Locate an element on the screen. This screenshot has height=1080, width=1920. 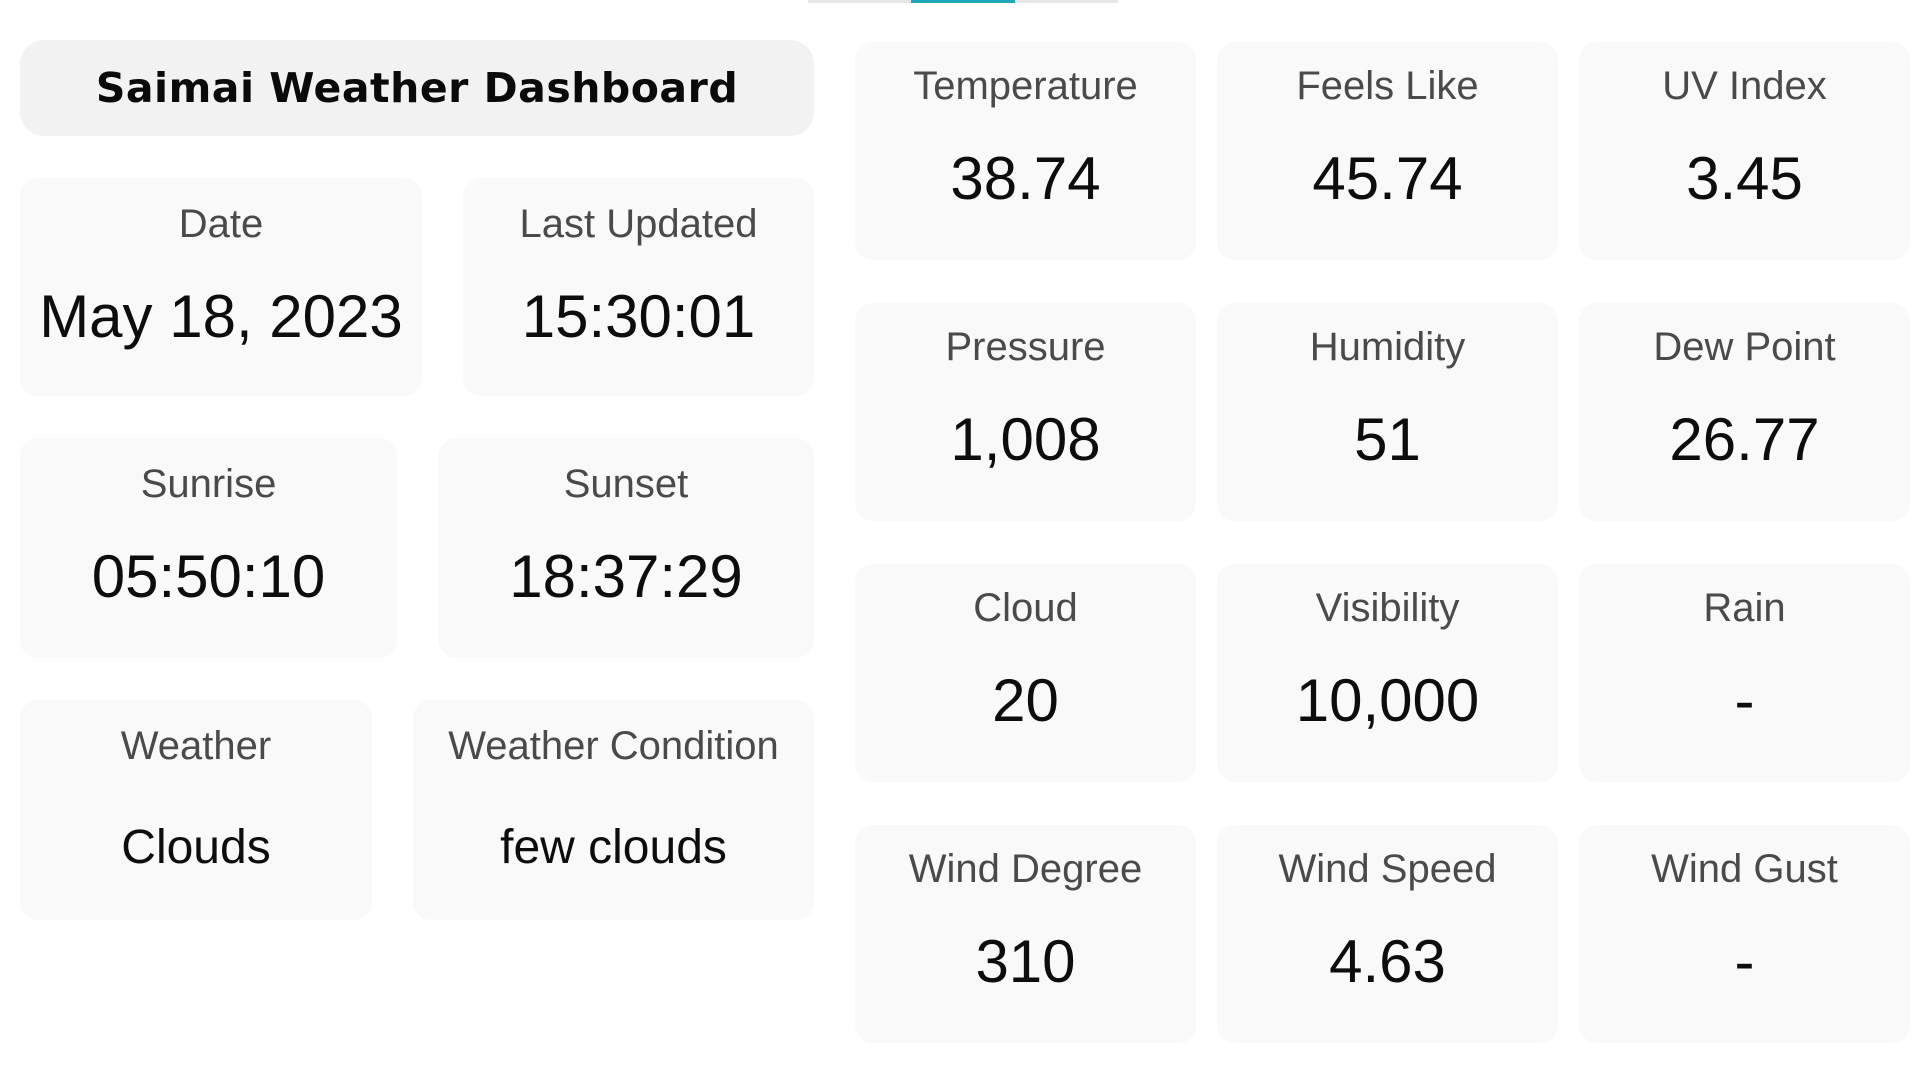
date-card: Date May 18, 2023 is located at coordinates (221, 287).